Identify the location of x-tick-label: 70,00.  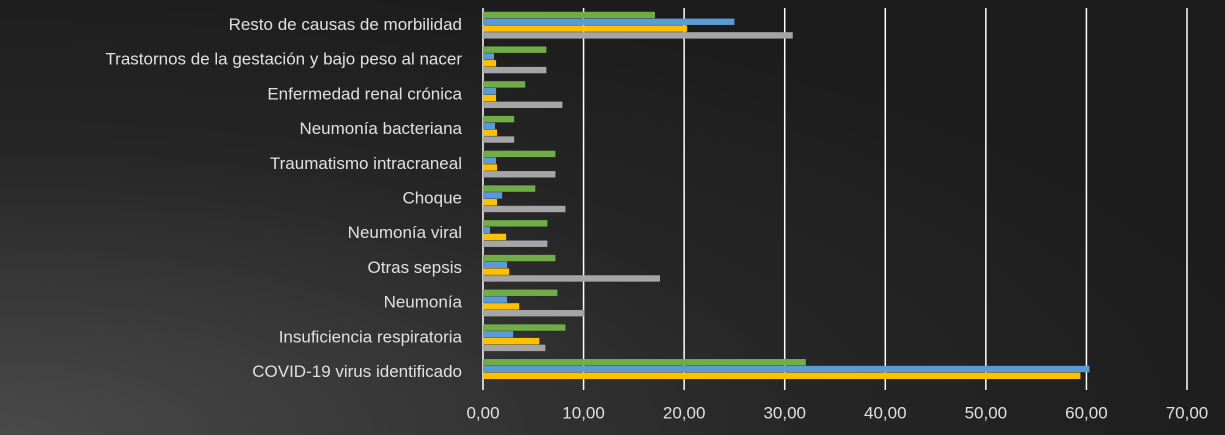
(1187, 412).